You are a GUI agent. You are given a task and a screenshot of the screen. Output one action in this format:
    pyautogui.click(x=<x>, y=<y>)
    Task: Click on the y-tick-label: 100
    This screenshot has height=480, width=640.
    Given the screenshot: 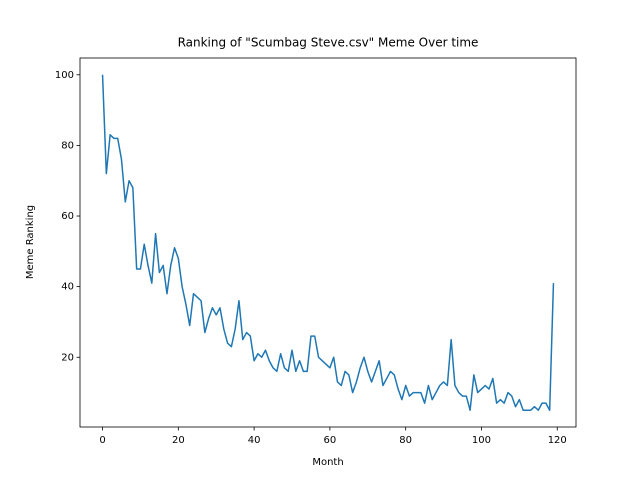 What is the action you would take?
    pyautogui.click(x=64, y=75)
    